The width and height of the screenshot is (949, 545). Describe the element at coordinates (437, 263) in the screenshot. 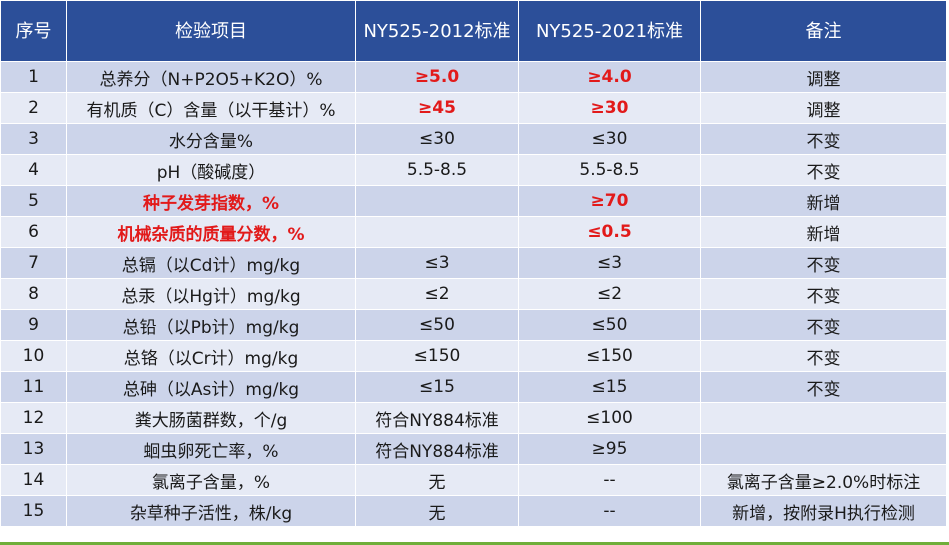

I see `std-2012-cell: ≤3` at that location.